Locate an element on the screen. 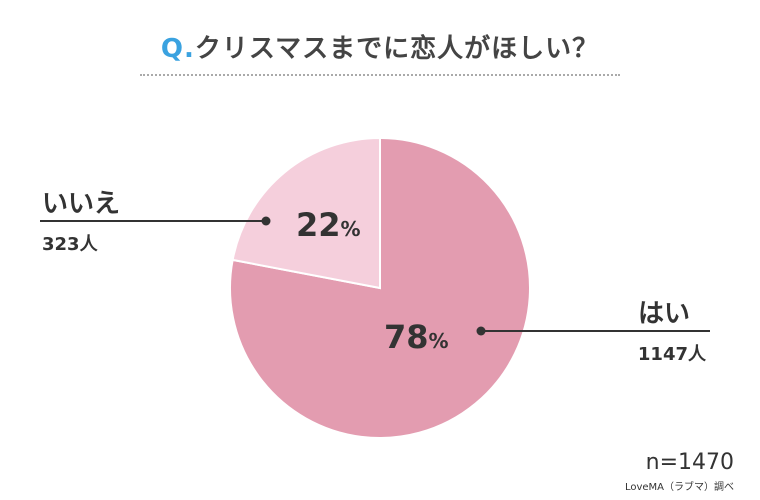 Image resolution: width=760 pixels, height=500 pixels. slice-category-1: いいえ is located at coordinates (81, 204).